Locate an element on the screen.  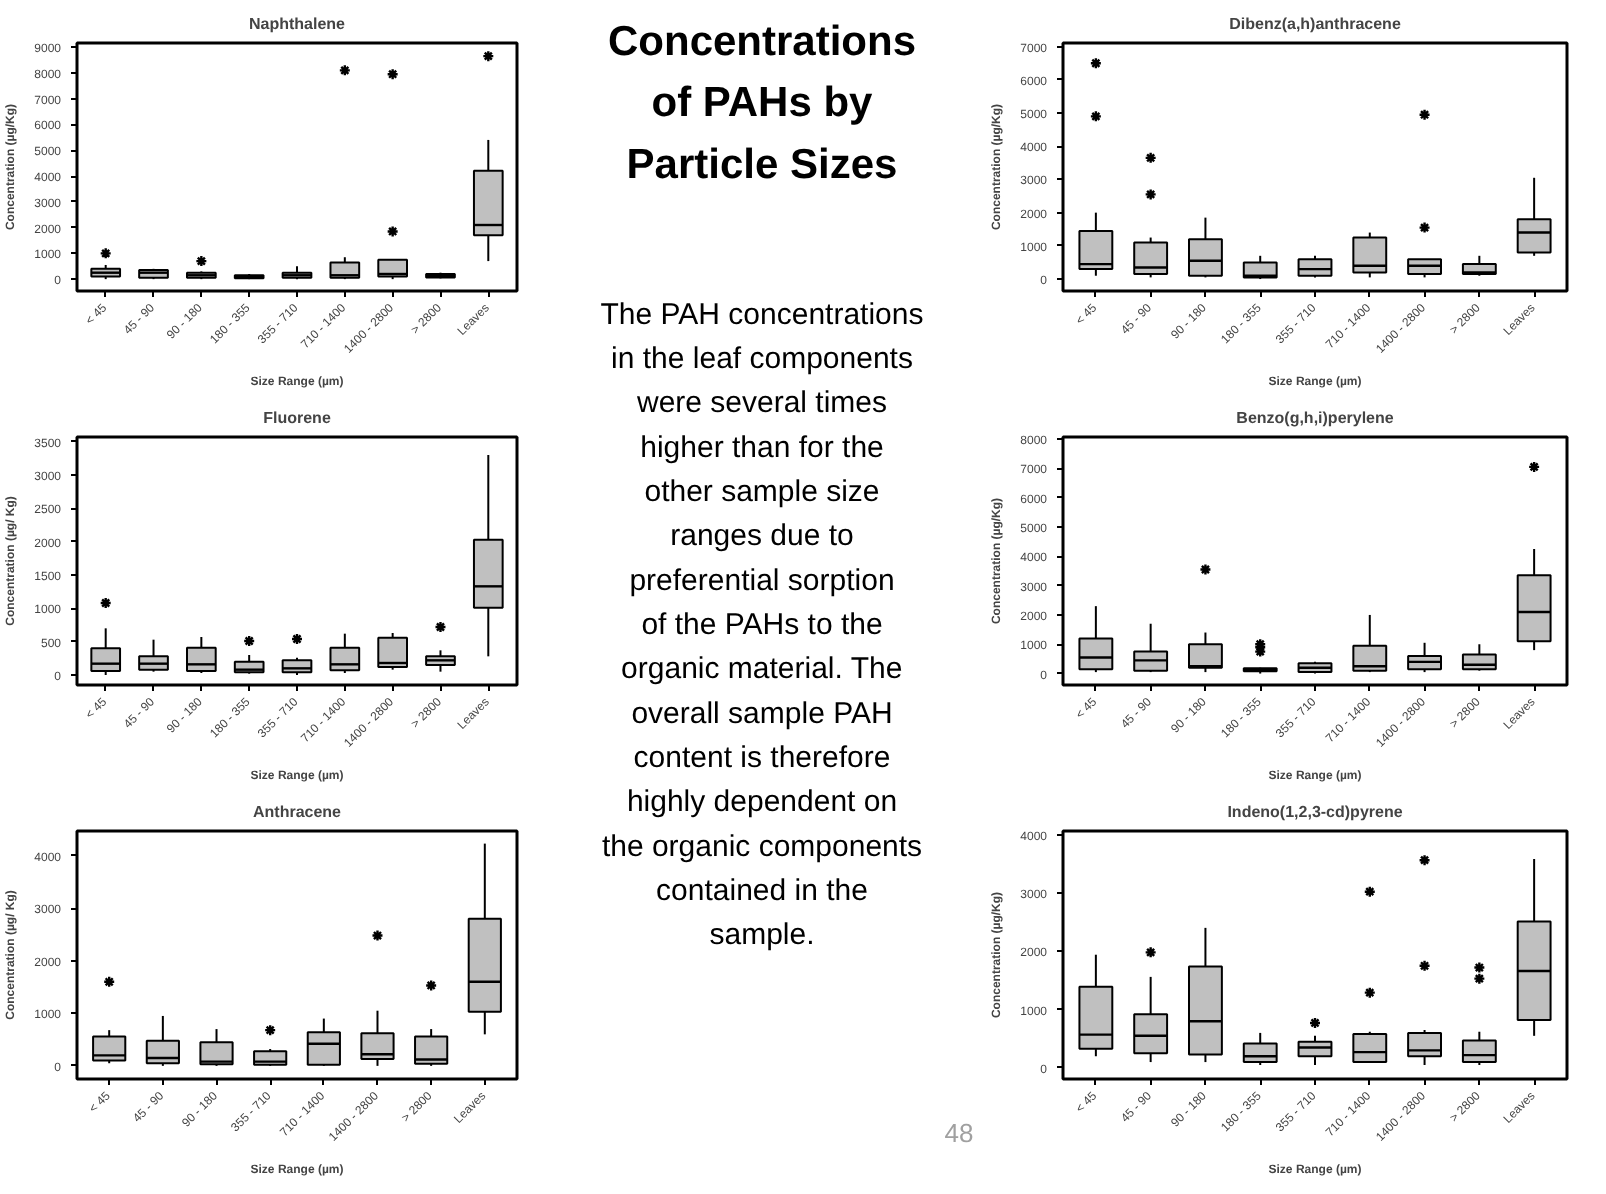
text: 48 is located at coordinates (959, 1132).